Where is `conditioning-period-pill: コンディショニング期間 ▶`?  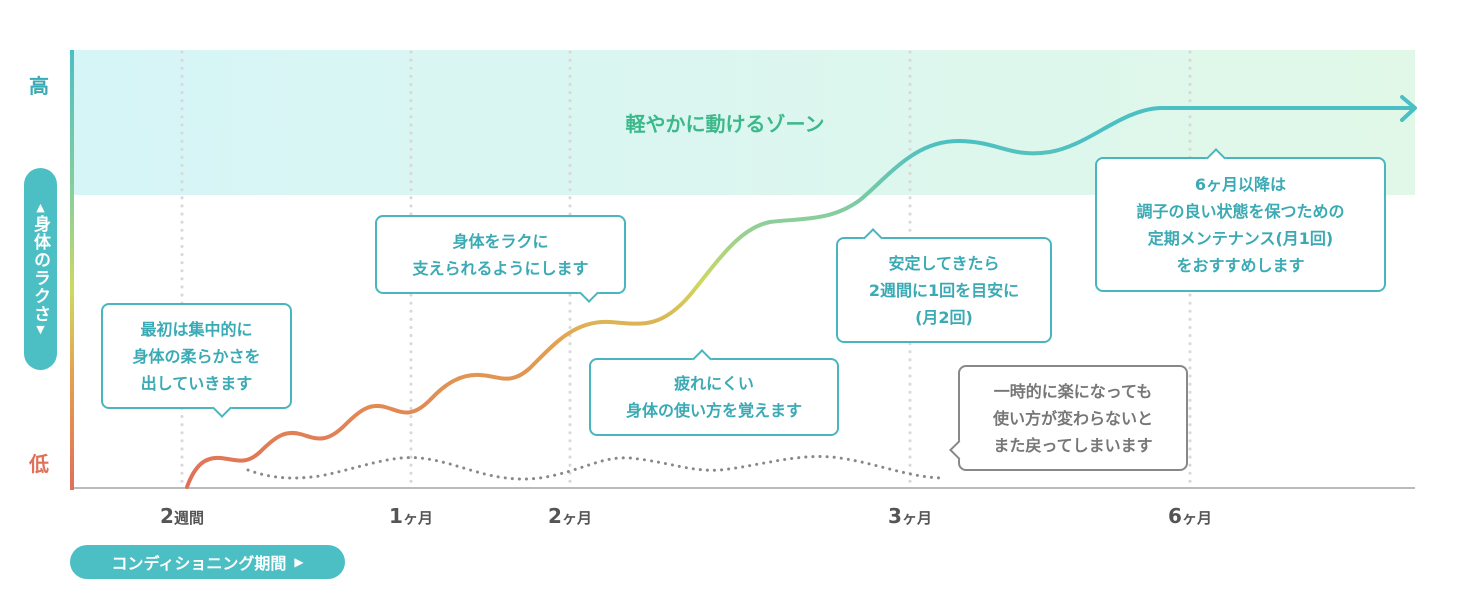
conditioning-period-pill: コンディショニング期間 ▶ is located at coordinates (207, 562).